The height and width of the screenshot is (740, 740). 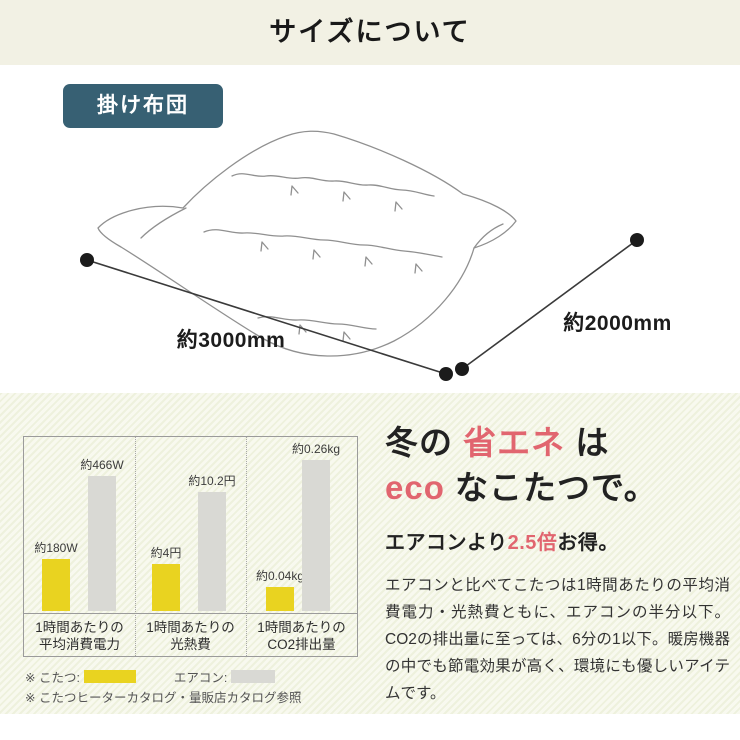 What do you see at coordinates (190, 636) in the screenshot?
I see `chart-caption-cost: 1時間あたりの 光熱費` at bounding box center [190, 636].